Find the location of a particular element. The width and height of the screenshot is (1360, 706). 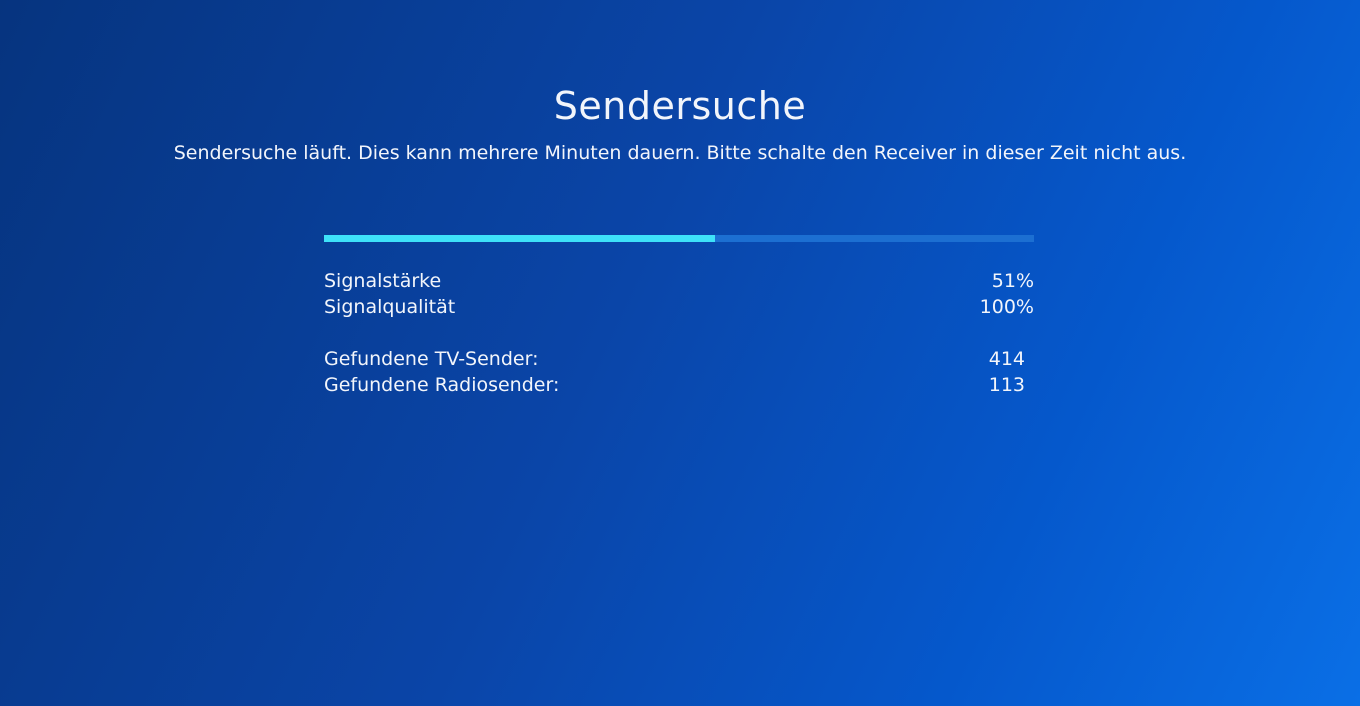

scan-progress-bar is located at coordinates (679, 238).